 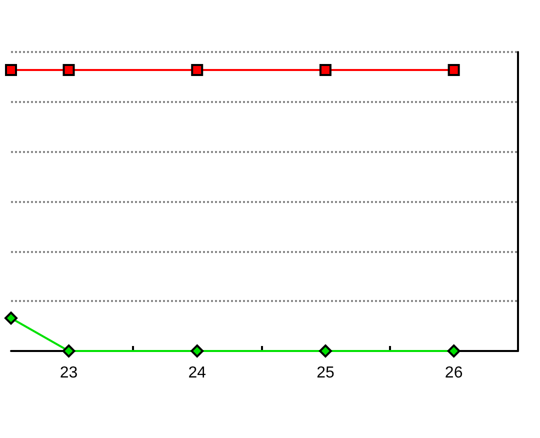 What do you see at coordinates (453, 373) in the screenshot?
I see `x-tick-label: 26` at bounding box center [453, 373].